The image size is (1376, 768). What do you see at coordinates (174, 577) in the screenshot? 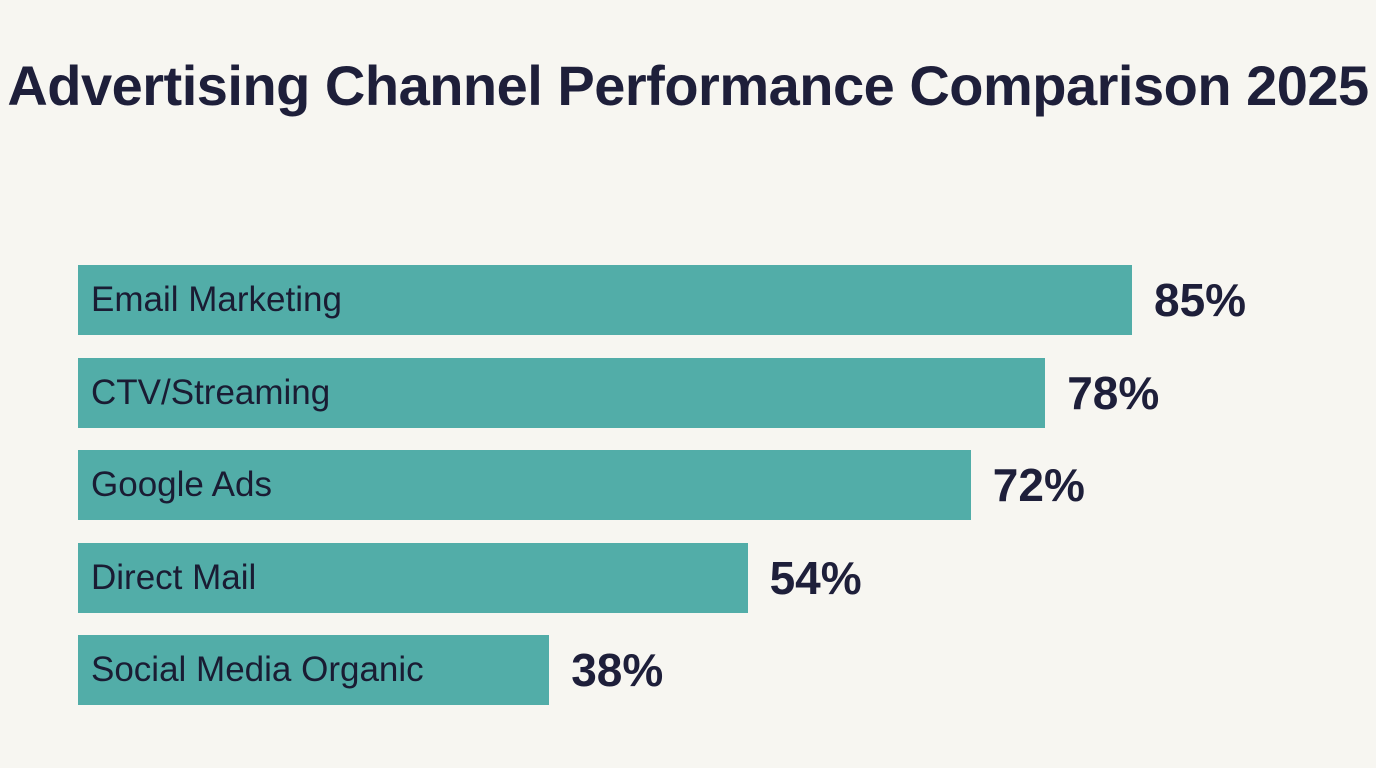
I see `category-label: Direct Mail` at bounding box center [174, 577].